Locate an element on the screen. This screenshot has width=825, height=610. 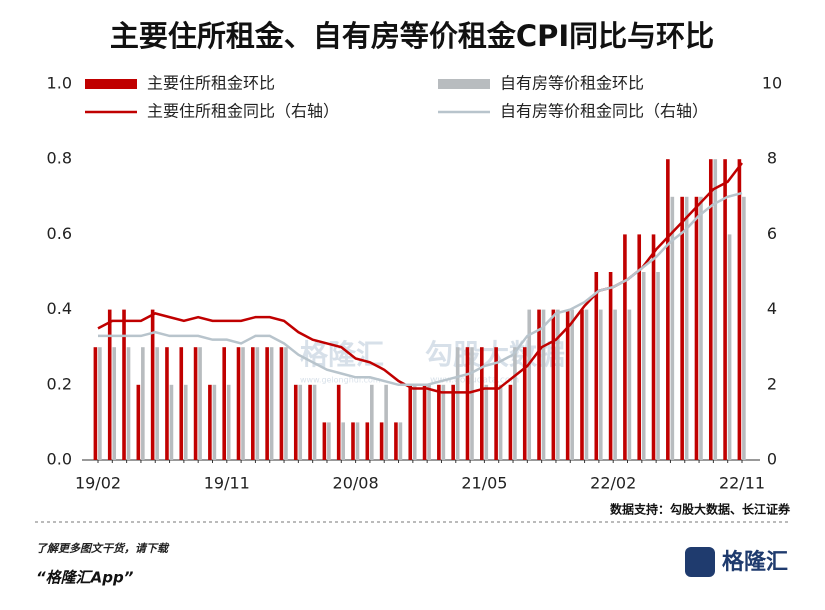
x-tick-label: 22/02 is located at coordinates (613, 483).